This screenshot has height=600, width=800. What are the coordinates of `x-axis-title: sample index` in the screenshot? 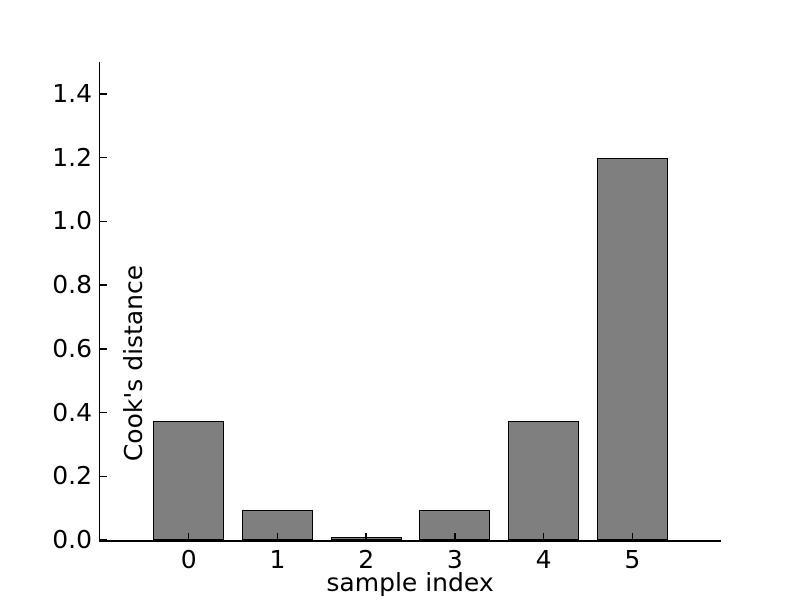 It's located at (410, 582).